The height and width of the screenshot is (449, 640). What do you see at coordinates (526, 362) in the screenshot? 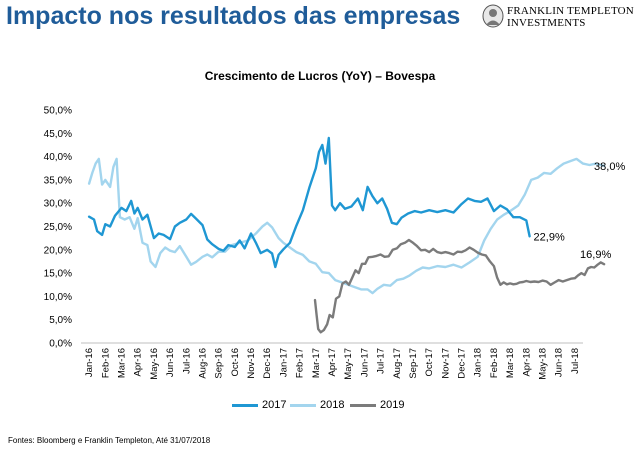
I see `x-tick-label: Apr-18` at bounding box center [526, 362].